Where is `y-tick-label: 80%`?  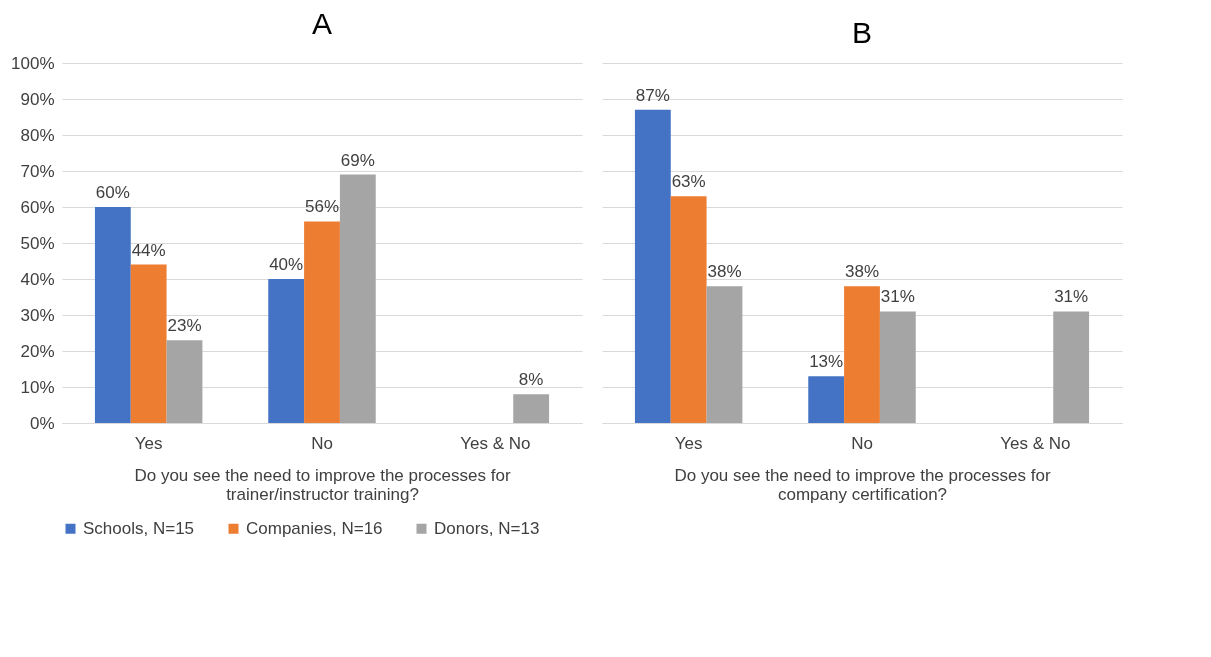 y-tick-label: 80% is located at coordinates (37, 135).